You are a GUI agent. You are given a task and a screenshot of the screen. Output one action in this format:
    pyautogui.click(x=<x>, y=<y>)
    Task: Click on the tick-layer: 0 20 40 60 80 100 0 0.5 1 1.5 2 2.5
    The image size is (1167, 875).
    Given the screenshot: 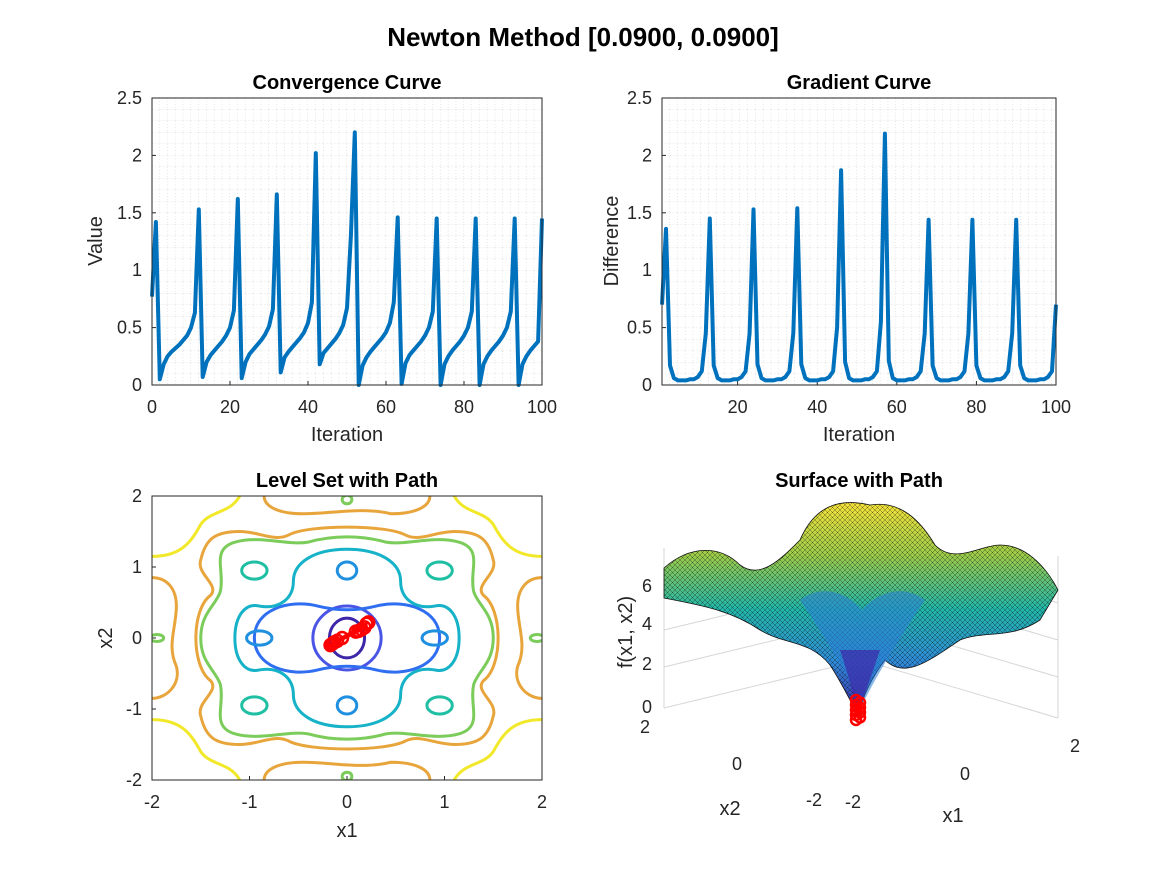 What is the action you would take?
    pyautogui.click(x=337, y=252)
    